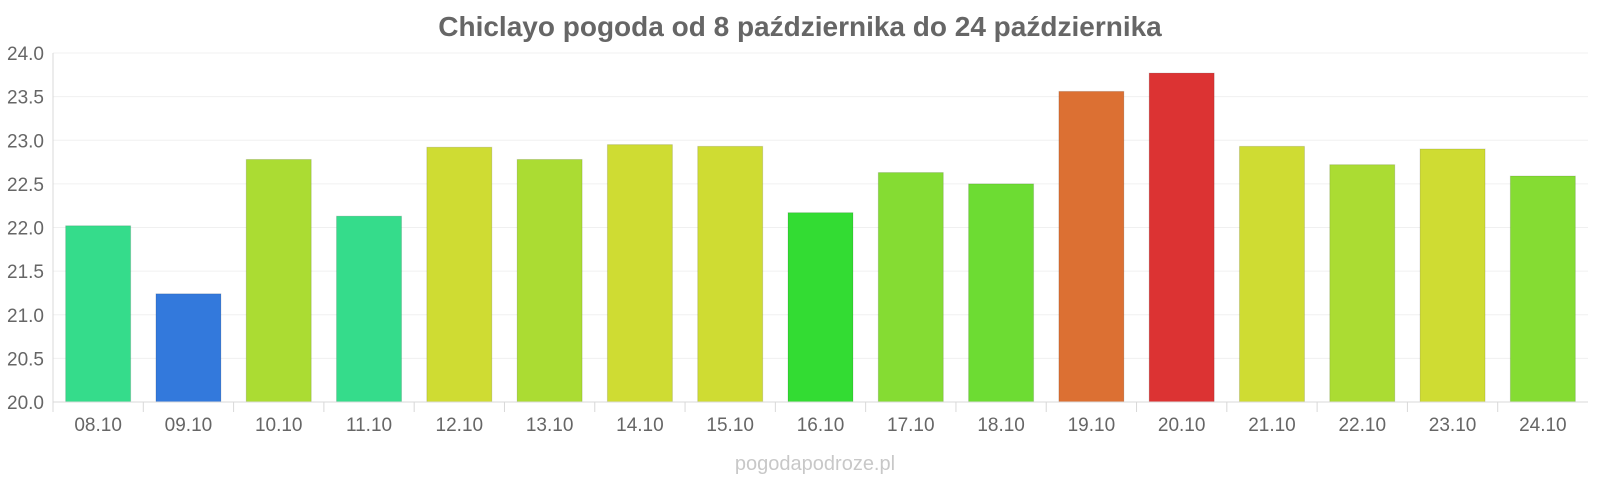 This screenshot has height=480, width=1600. What do you see at coordinates (25, 98) in the screenshot?
I see `y-tick-label: 23.5` at bounding box center [25, 98].